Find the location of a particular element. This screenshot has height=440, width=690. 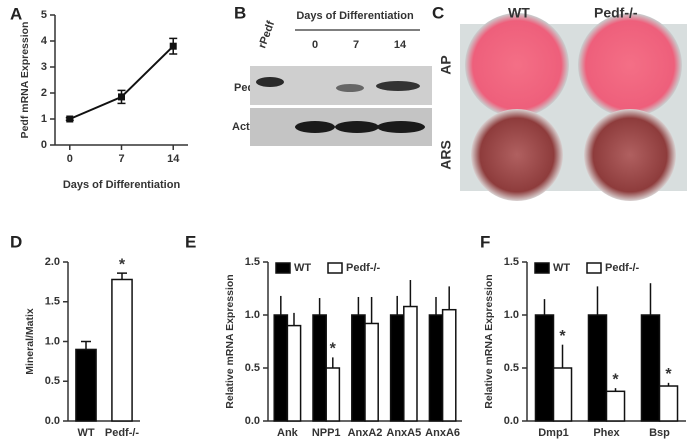

x-tick-label: Phex is located at coordinates (606, 433).